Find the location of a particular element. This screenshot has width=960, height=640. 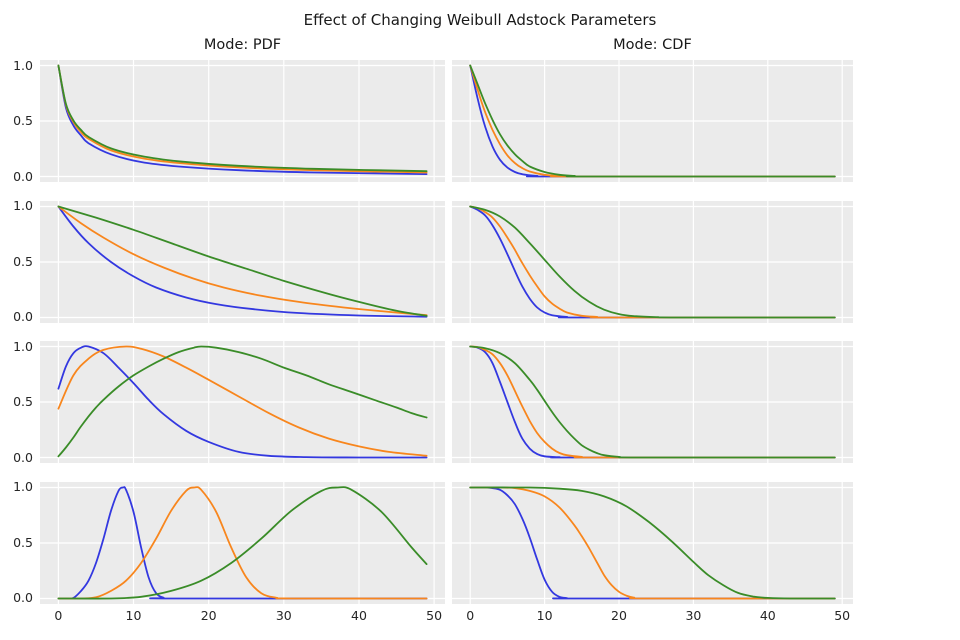

subplot-row2-pdf is located at coordinates (242, 261).